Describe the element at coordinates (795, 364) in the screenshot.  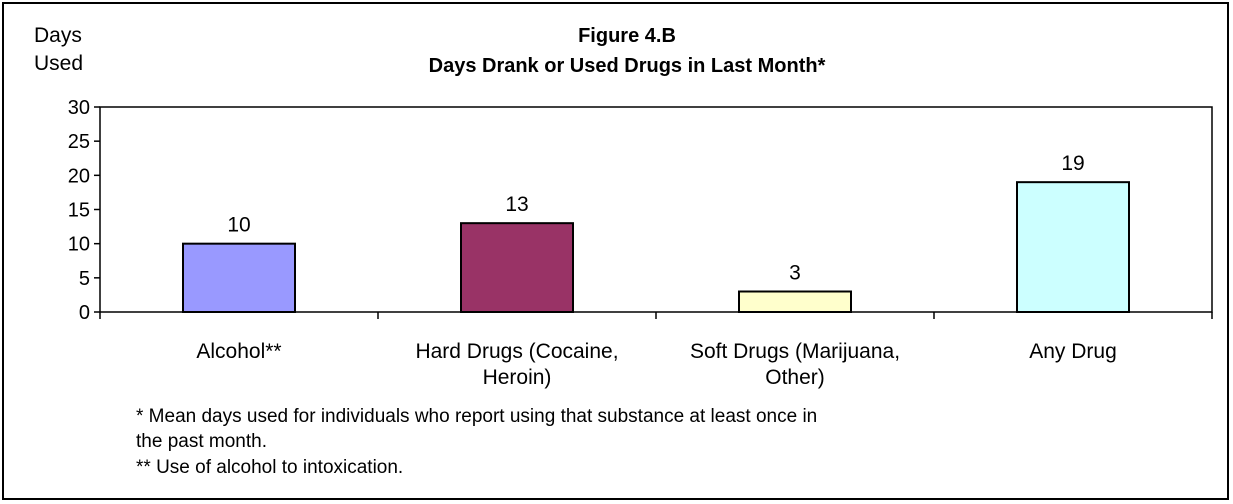
I see `x-category-label: Soft Drugs (Marijuana, Other)` at that location.